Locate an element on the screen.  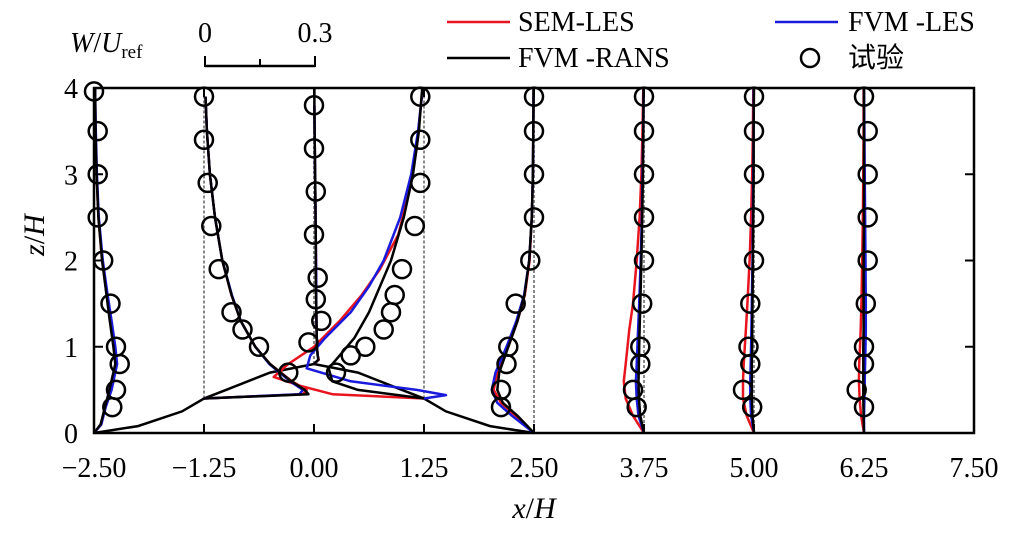
y-axis-label-base: z is located at coordinates (34, 250).